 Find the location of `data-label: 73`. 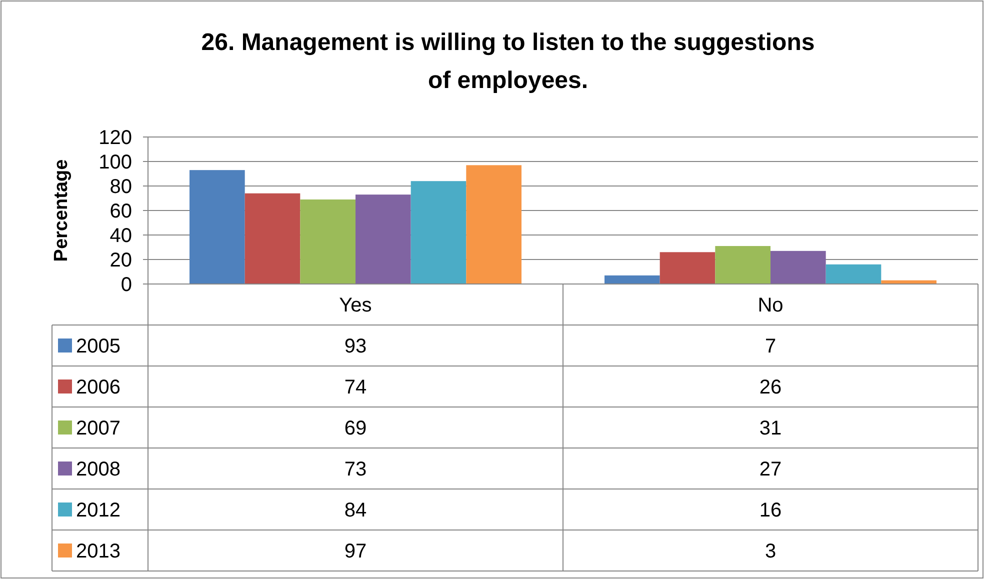

data-label: 73 is located at coordinates (355, 469).